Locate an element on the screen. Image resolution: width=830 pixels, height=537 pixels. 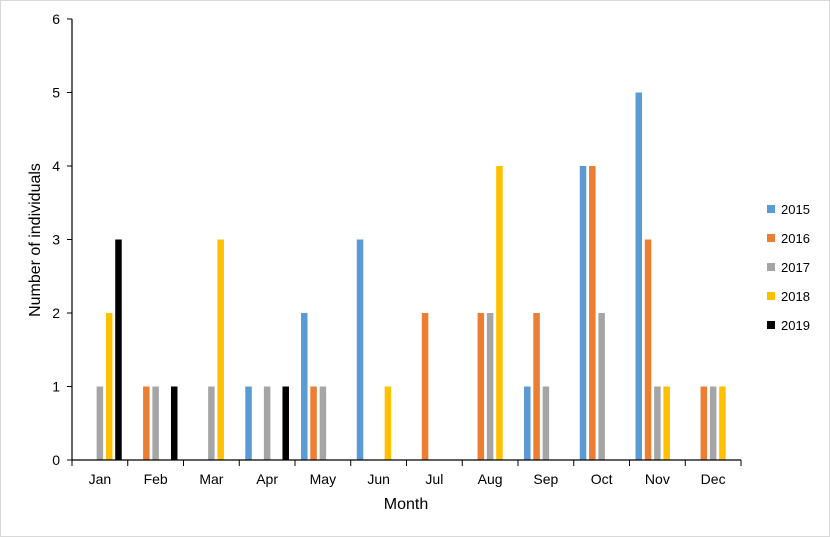
legend-swatch-2018 is located at coordinates (771, 296).